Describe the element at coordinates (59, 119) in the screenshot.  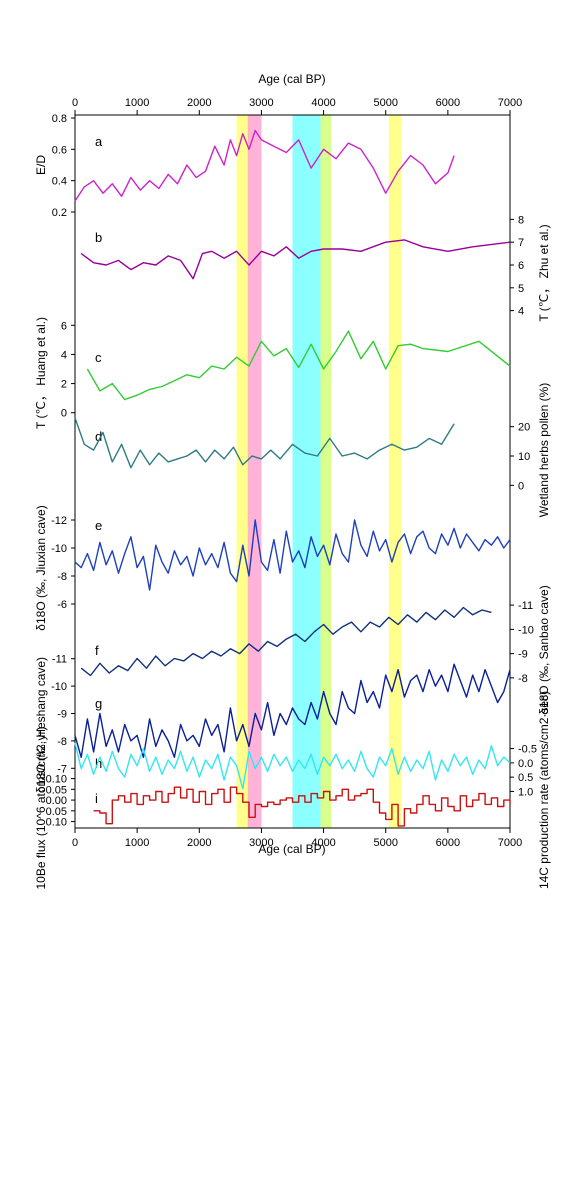
I see `y-tick-label-a: 0.8` at that location.